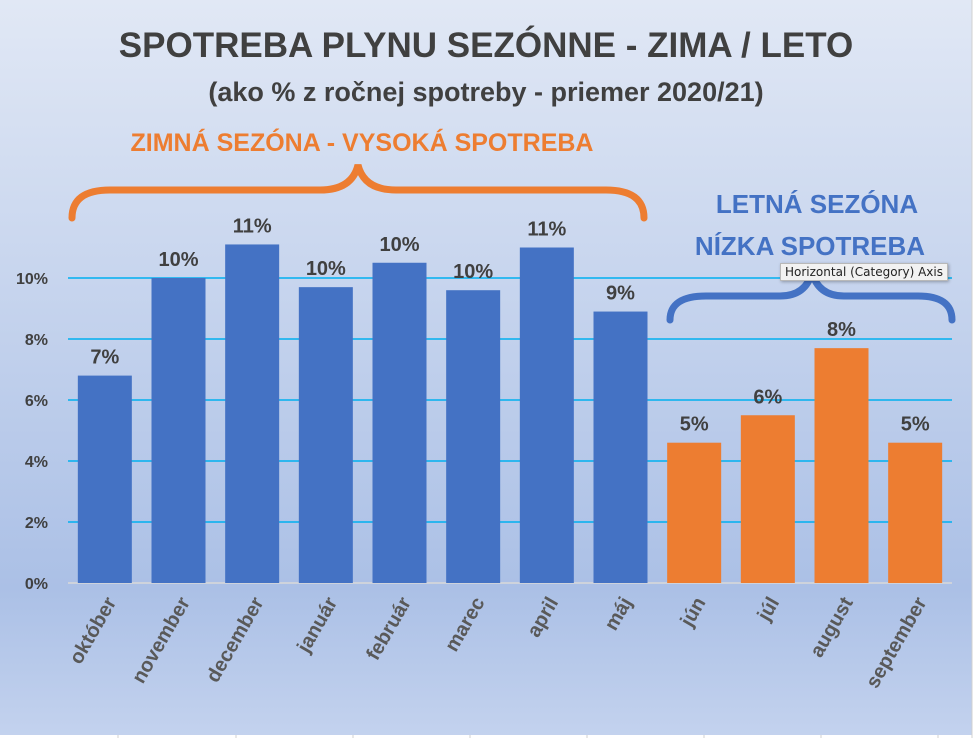 This screenshot has height=738, width=978. Describe the element at coordinates (620, 294) in the screenshot. I see `data-label: 9%` at that location.